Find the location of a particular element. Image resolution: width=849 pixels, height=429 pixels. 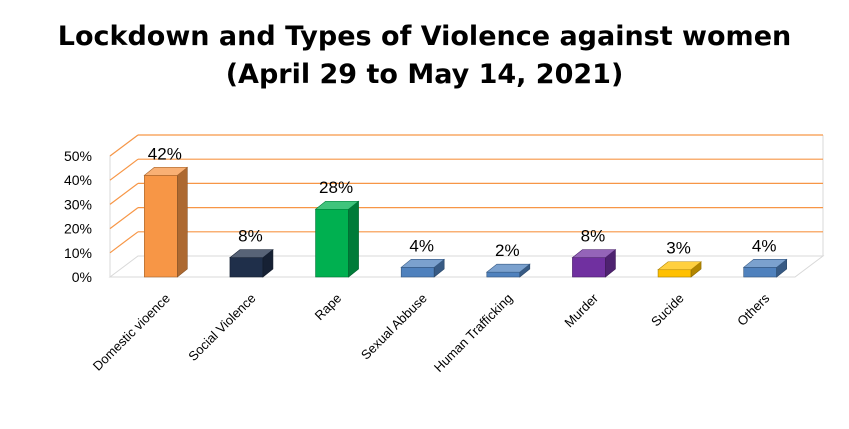

x-tick-label: Sucide is located at coordinates (667, 310).